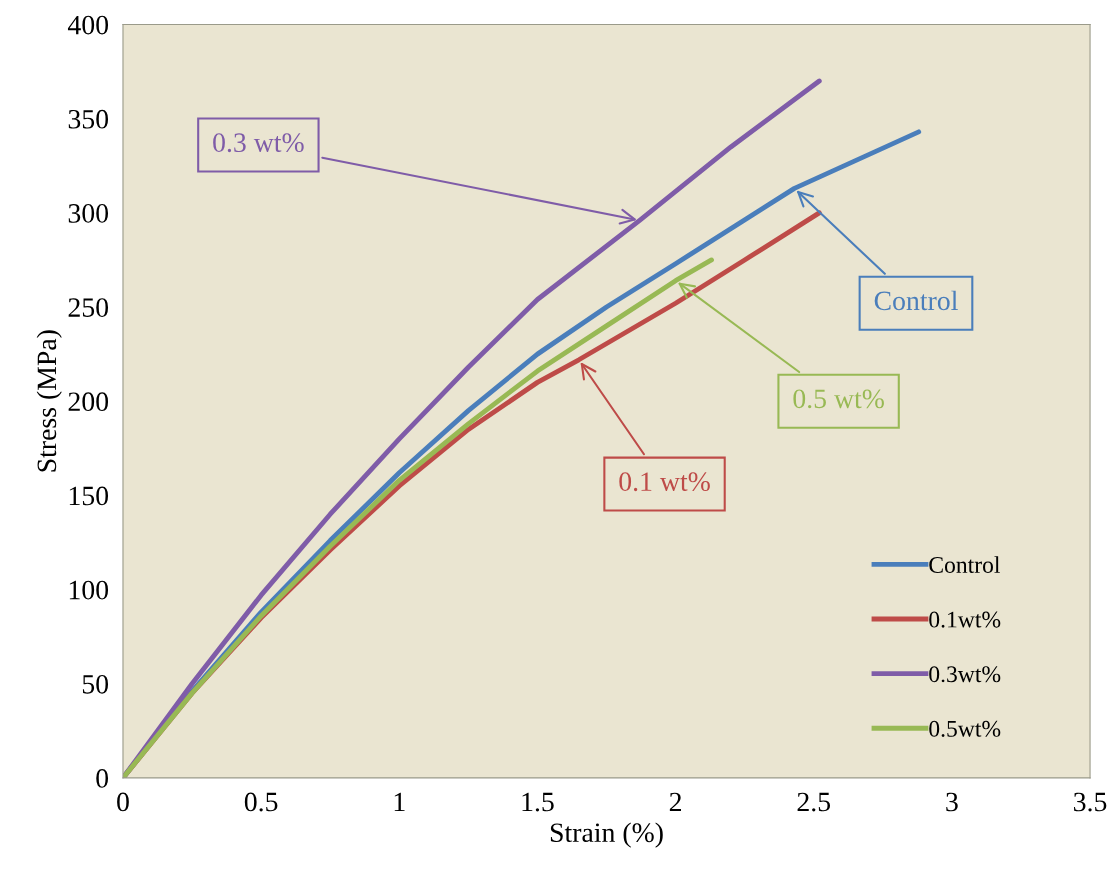 The image size is (1118, 876). Describe the element at coordinates (88, 25) in the screenshot. I see `y-tick-label: 400` at that location.